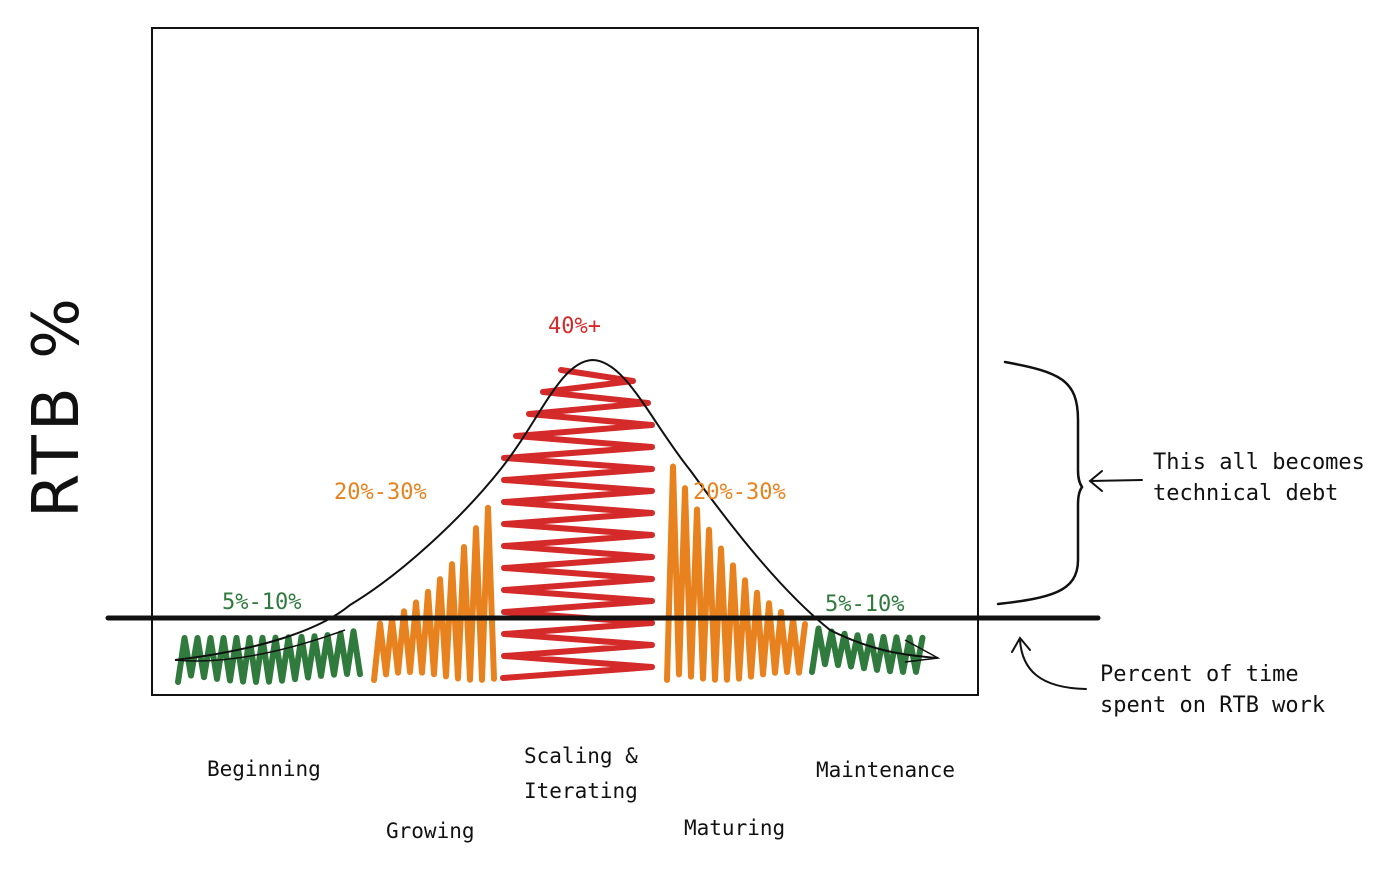 This screenshot has width=1400, height=869. I want to click on baseline-note-line2: spent on RTB work, so click(1212, 705).